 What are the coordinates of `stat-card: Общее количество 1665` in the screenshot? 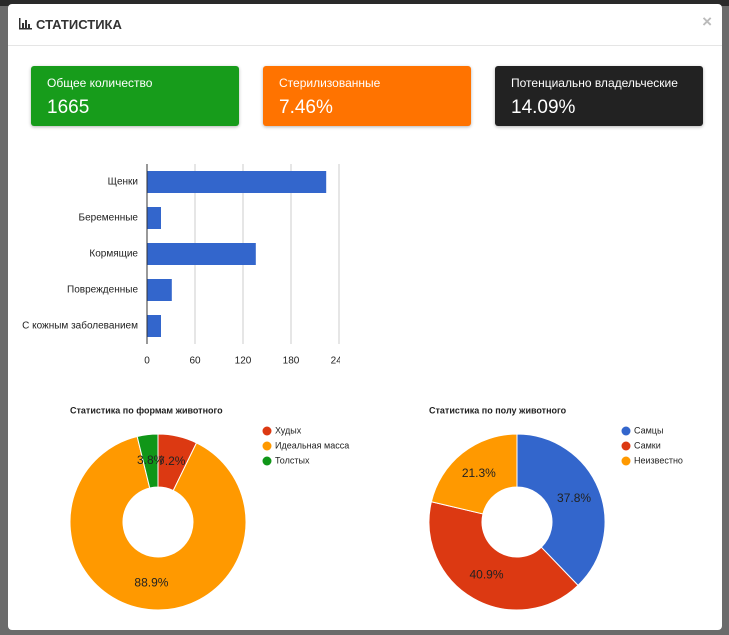 It's located at (135, 96).